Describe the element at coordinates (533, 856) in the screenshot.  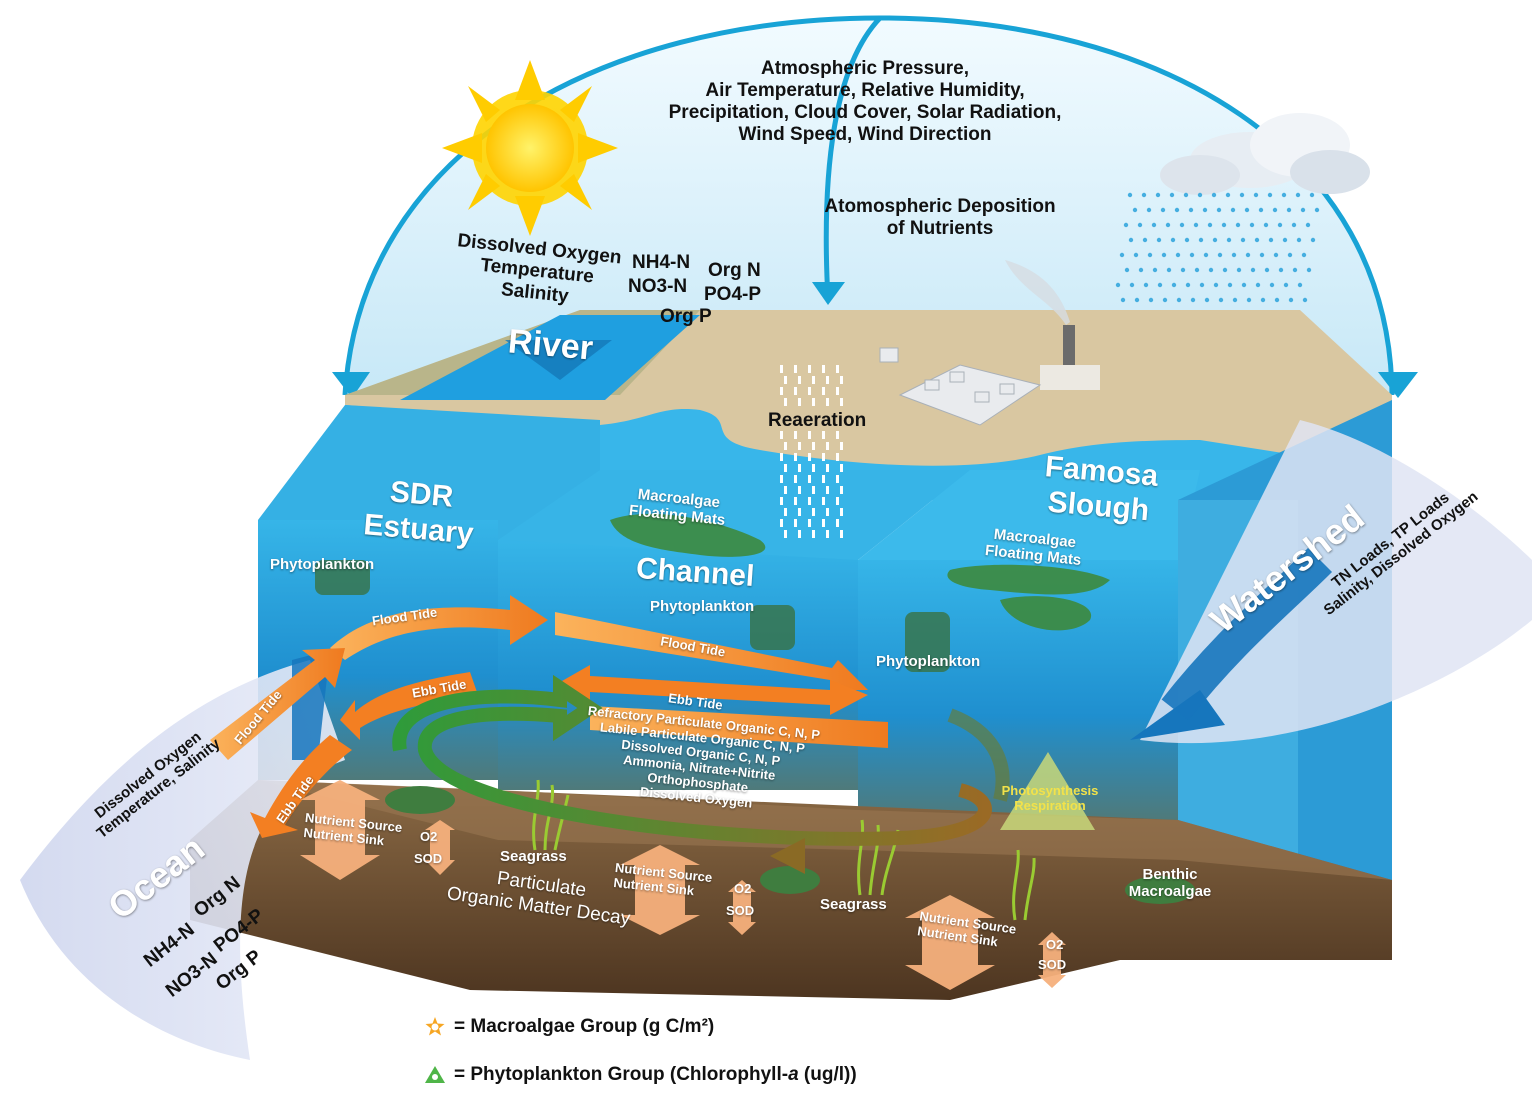
I see `seagrass-label-1: Seagrass` at that location.